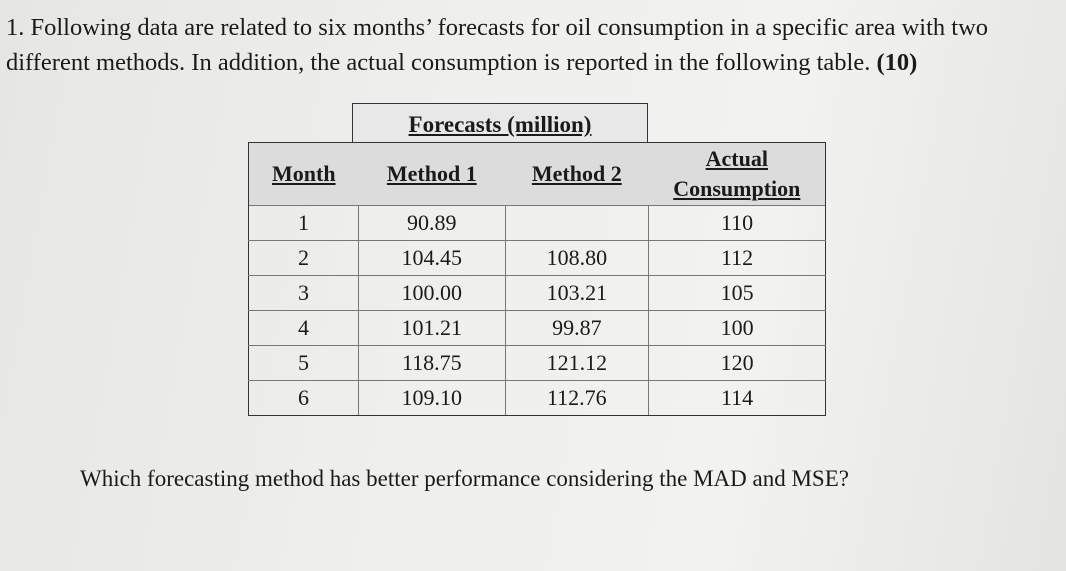  Describe the element at coordinates (303, 363) in the screenshot. I see `table-cell: 5` at that location.